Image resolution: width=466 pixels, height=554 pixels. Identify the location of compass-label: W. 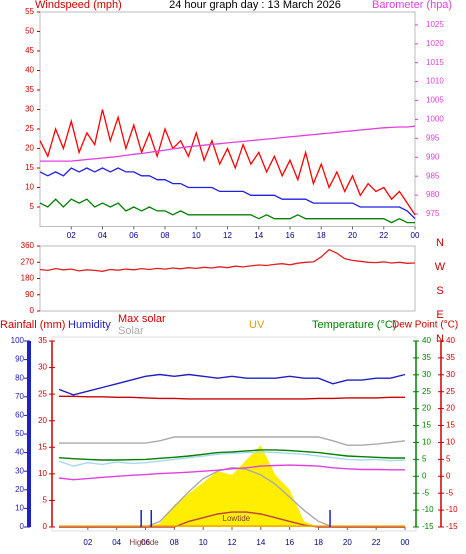
(440, 267).